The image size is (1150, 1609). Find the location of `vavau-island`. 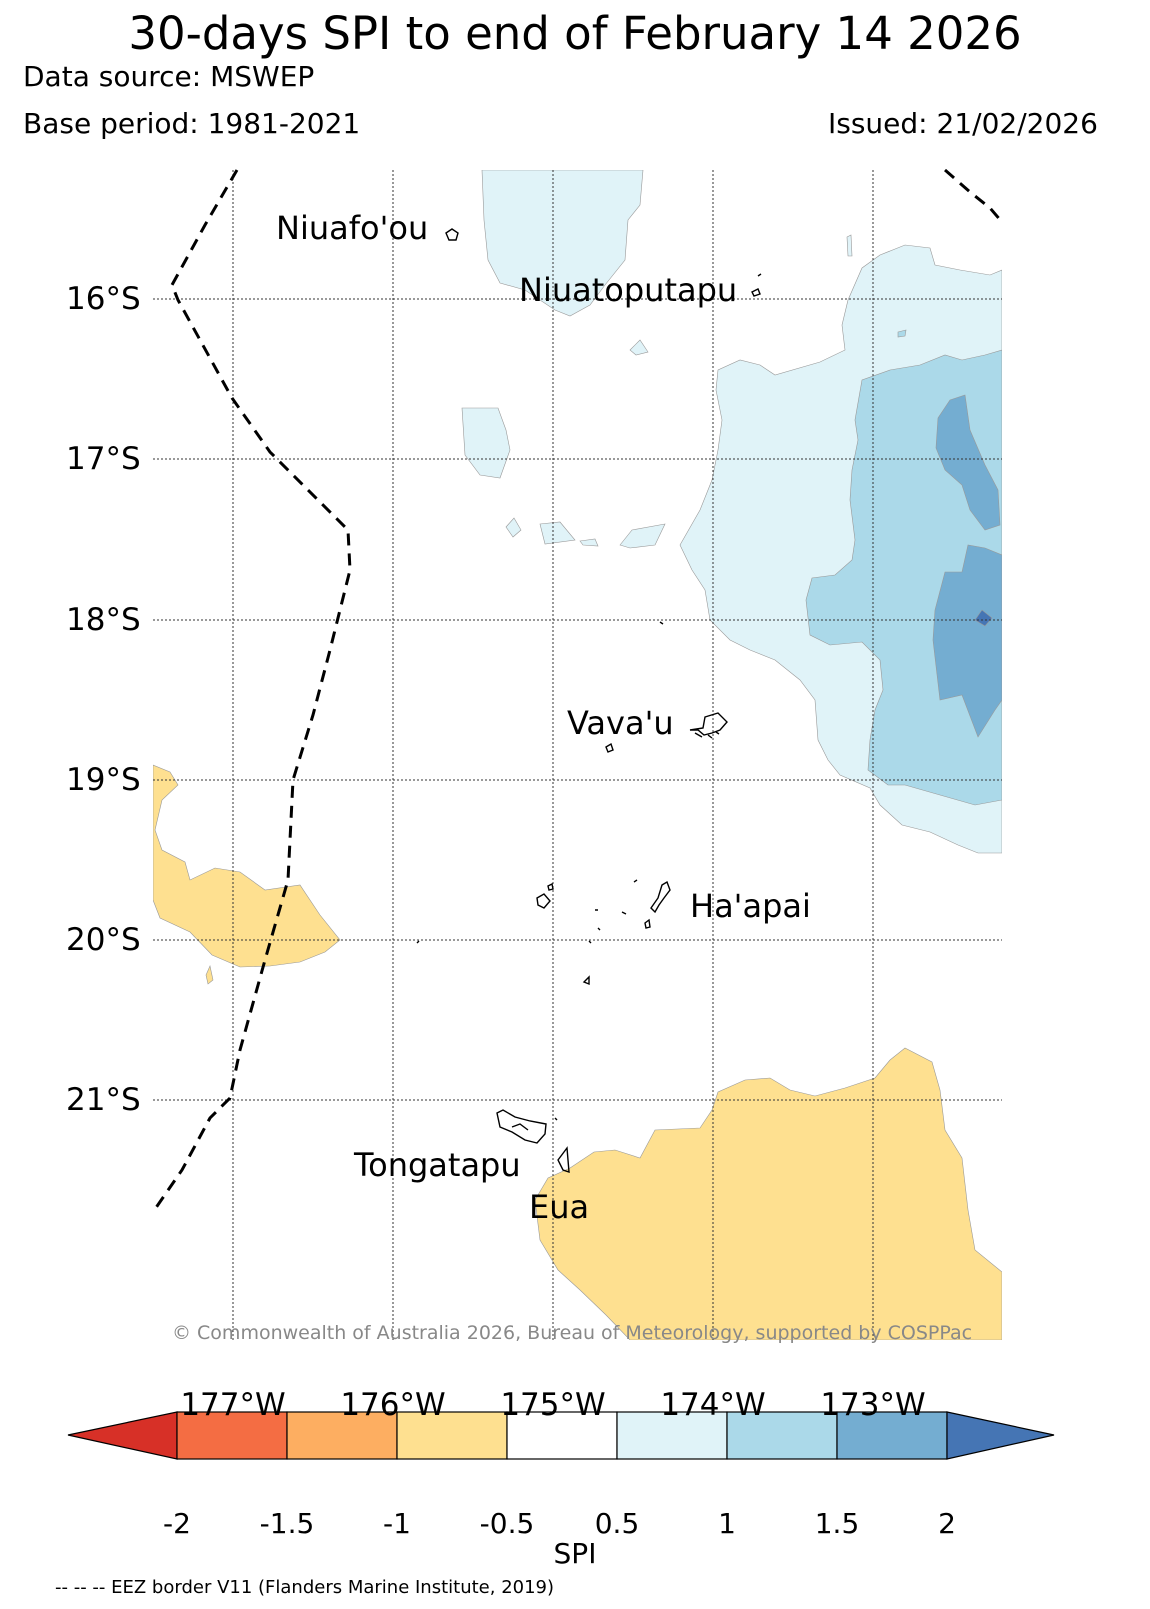

vavau-island is located at coordinates (708, 724).